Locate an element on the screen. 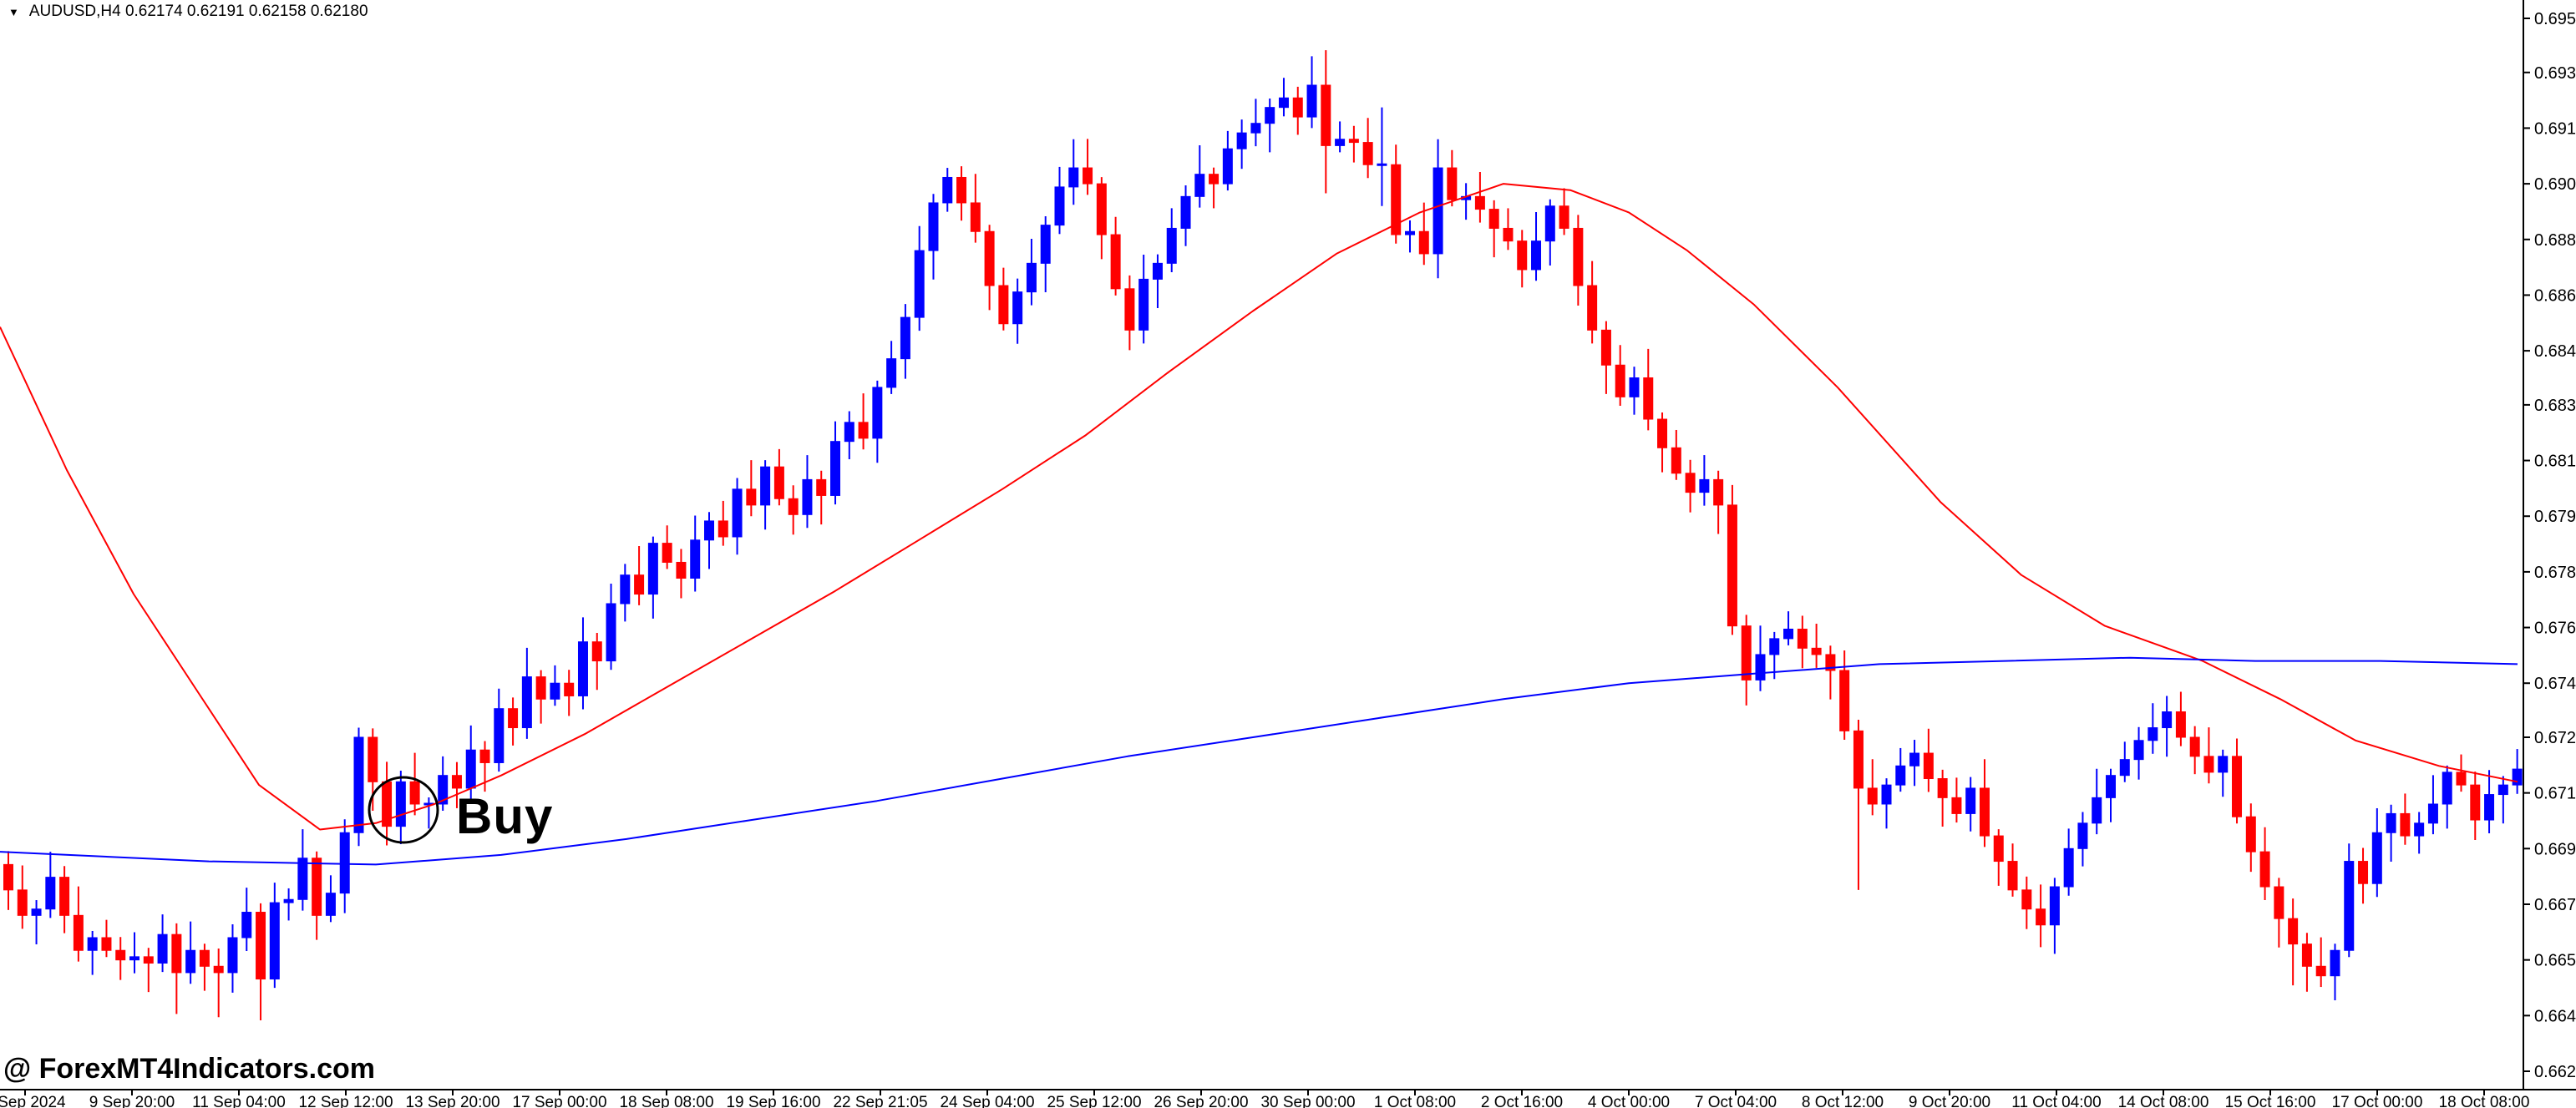  price-axis-label: 0.67450 is located at coordinates (2555, 684).